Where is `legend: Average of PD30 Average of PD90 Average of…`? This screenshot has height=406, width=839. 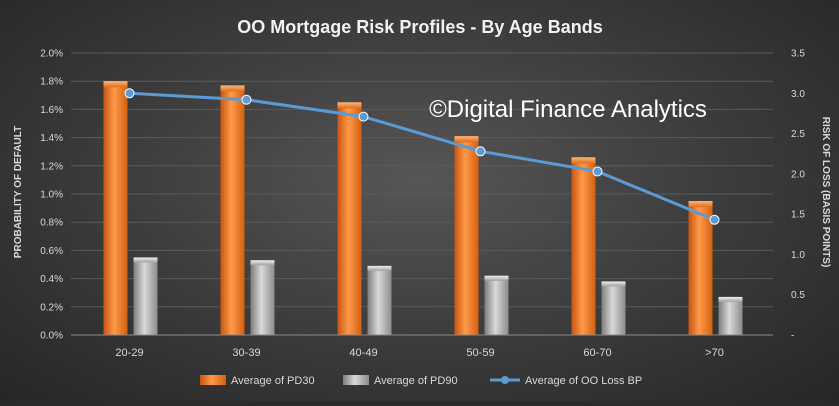
legend: Average of PD30 Average of PD90 Average of… is located at coordinates (421, 381).